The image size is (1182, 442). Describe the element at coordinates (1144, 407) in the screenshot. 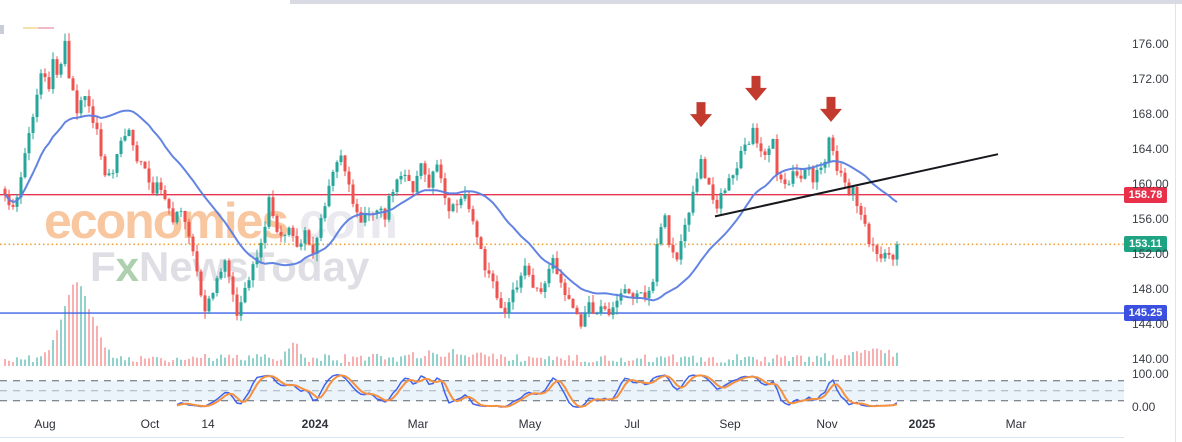

I see `oscillator-tick-label: 0.00` at that location.